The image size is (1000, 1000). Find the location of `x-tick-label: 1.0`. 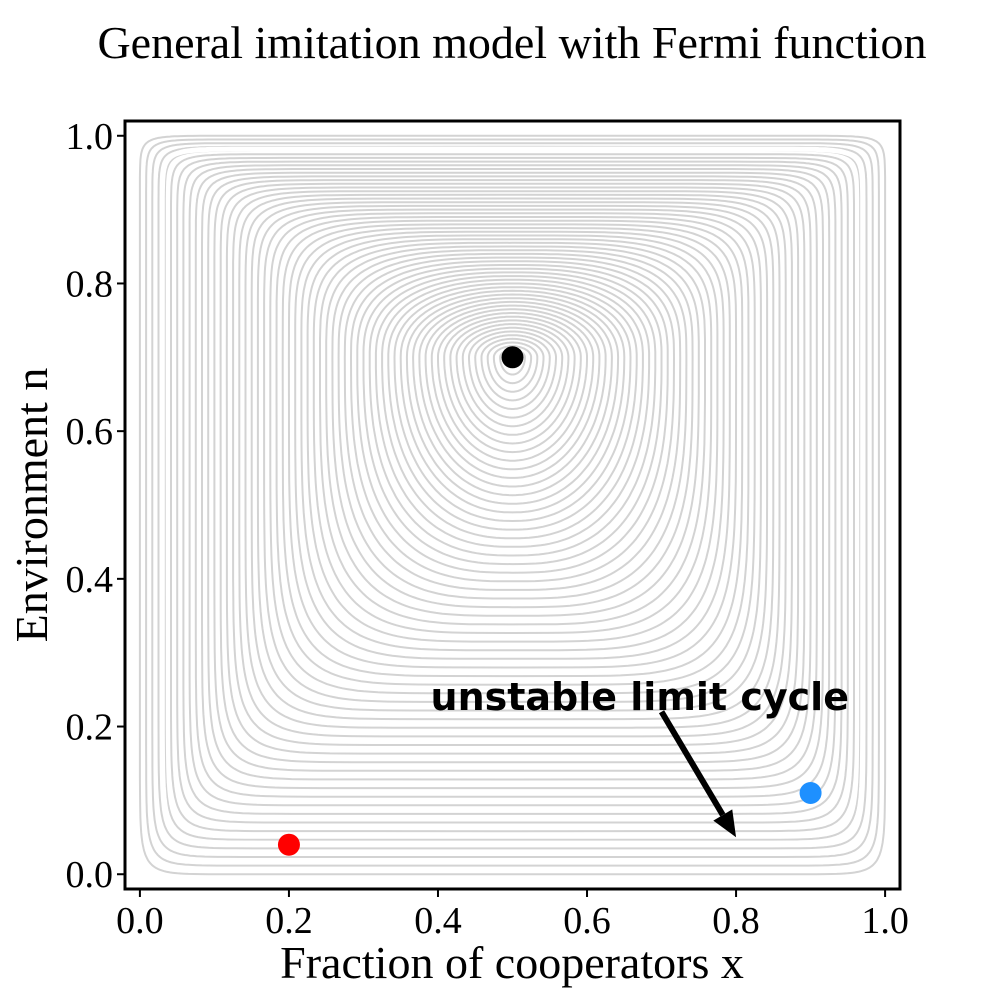

x-tick-label: 1.0 is located at coordinates (885, 921).